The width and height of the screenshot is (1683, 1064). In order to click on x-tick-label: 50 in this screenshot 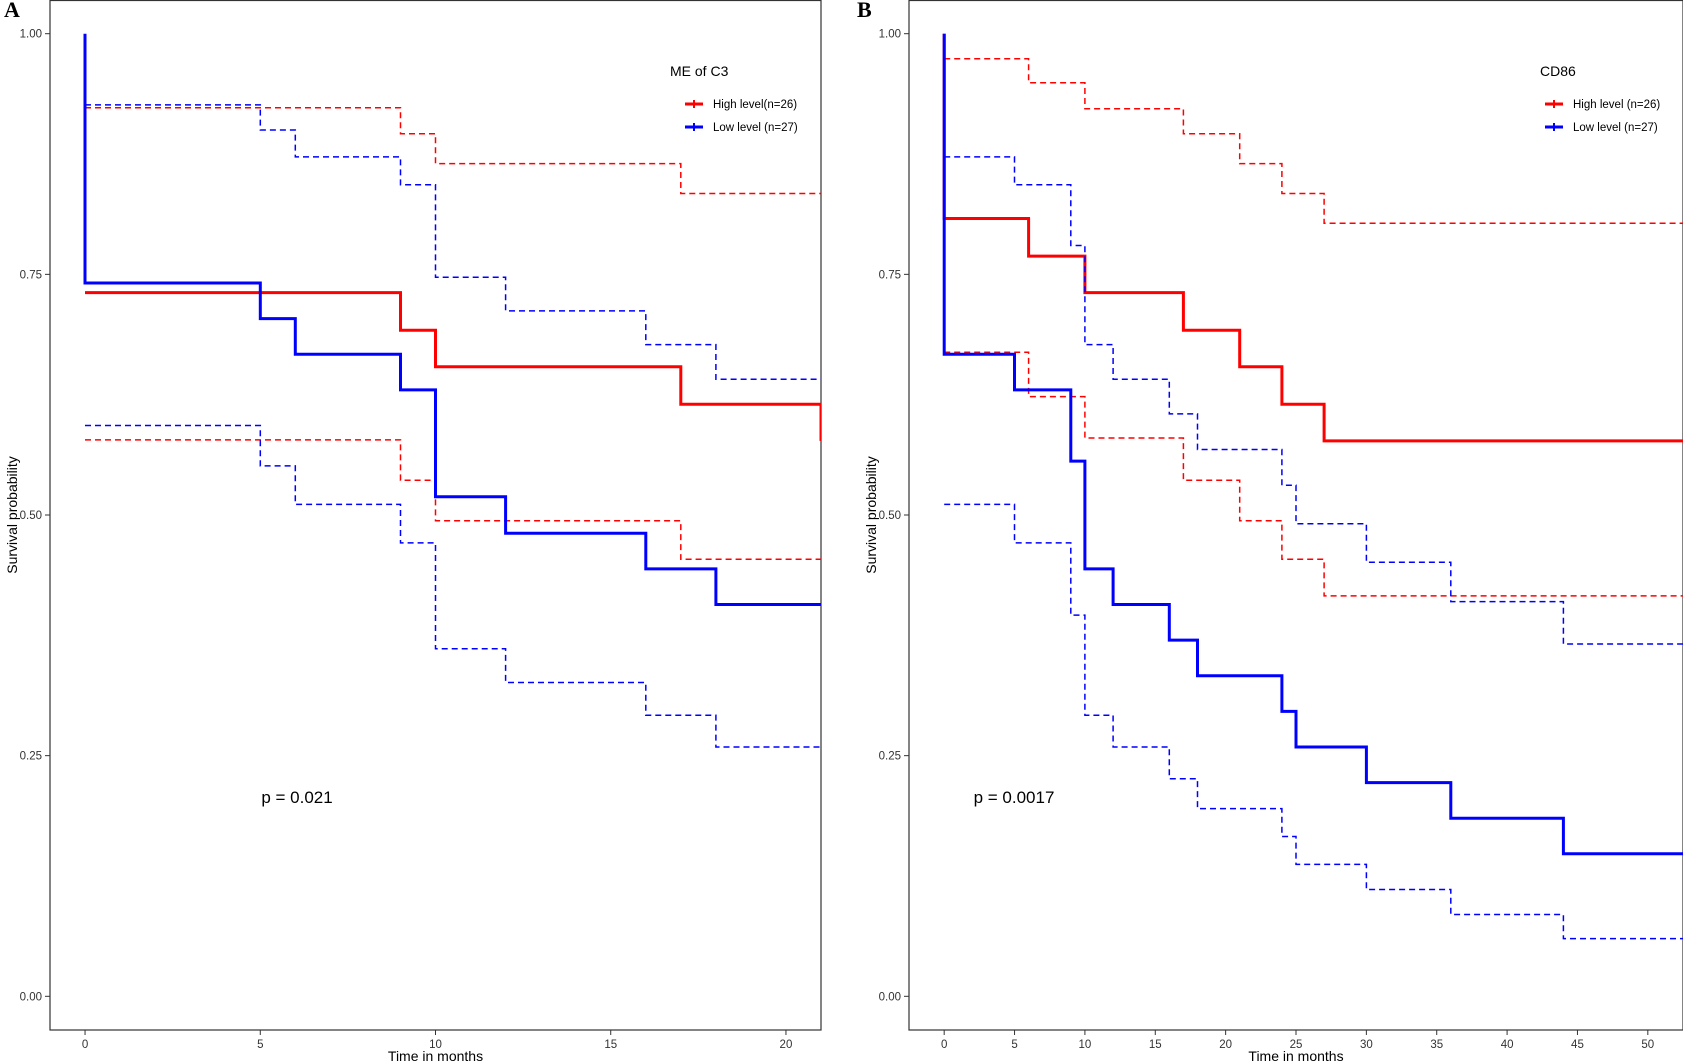, I will do `click(1647, 1045)`.